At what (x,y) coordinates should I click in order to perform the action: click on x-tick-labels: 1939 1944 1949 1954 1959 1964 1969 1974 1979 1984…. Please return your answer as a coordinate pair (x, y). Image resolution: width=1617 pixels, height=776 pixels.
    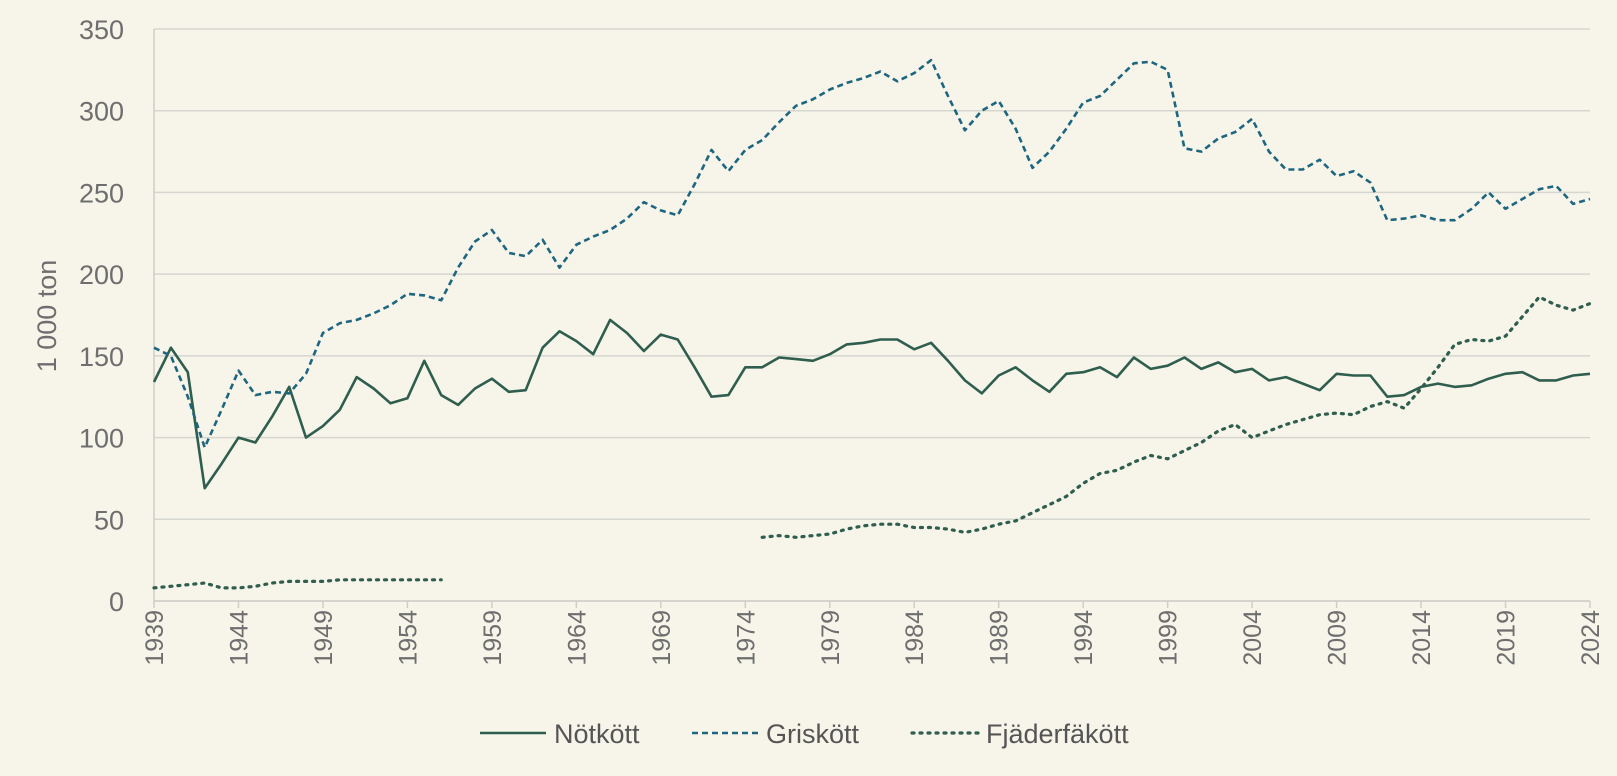
    Looking at the image, I should click on (873, 638).